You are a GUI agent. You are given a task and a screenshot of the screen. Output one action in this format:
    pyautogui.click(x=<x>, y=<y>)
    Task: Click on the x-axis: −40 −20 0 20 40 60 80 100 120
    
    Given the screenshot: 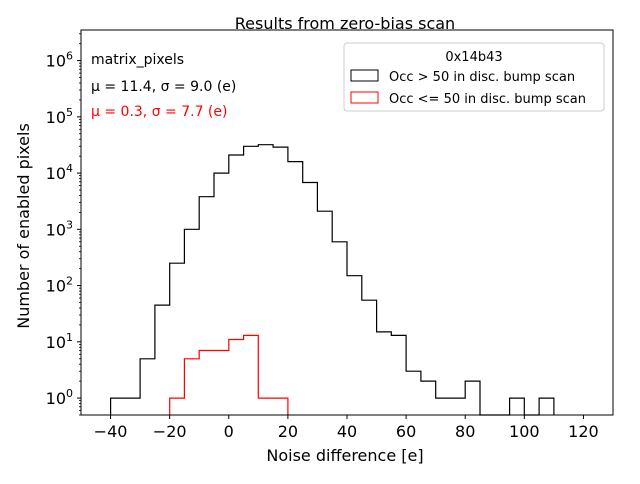 What is the action you would take?
    pyautogui.click(x=346, y=428)
    